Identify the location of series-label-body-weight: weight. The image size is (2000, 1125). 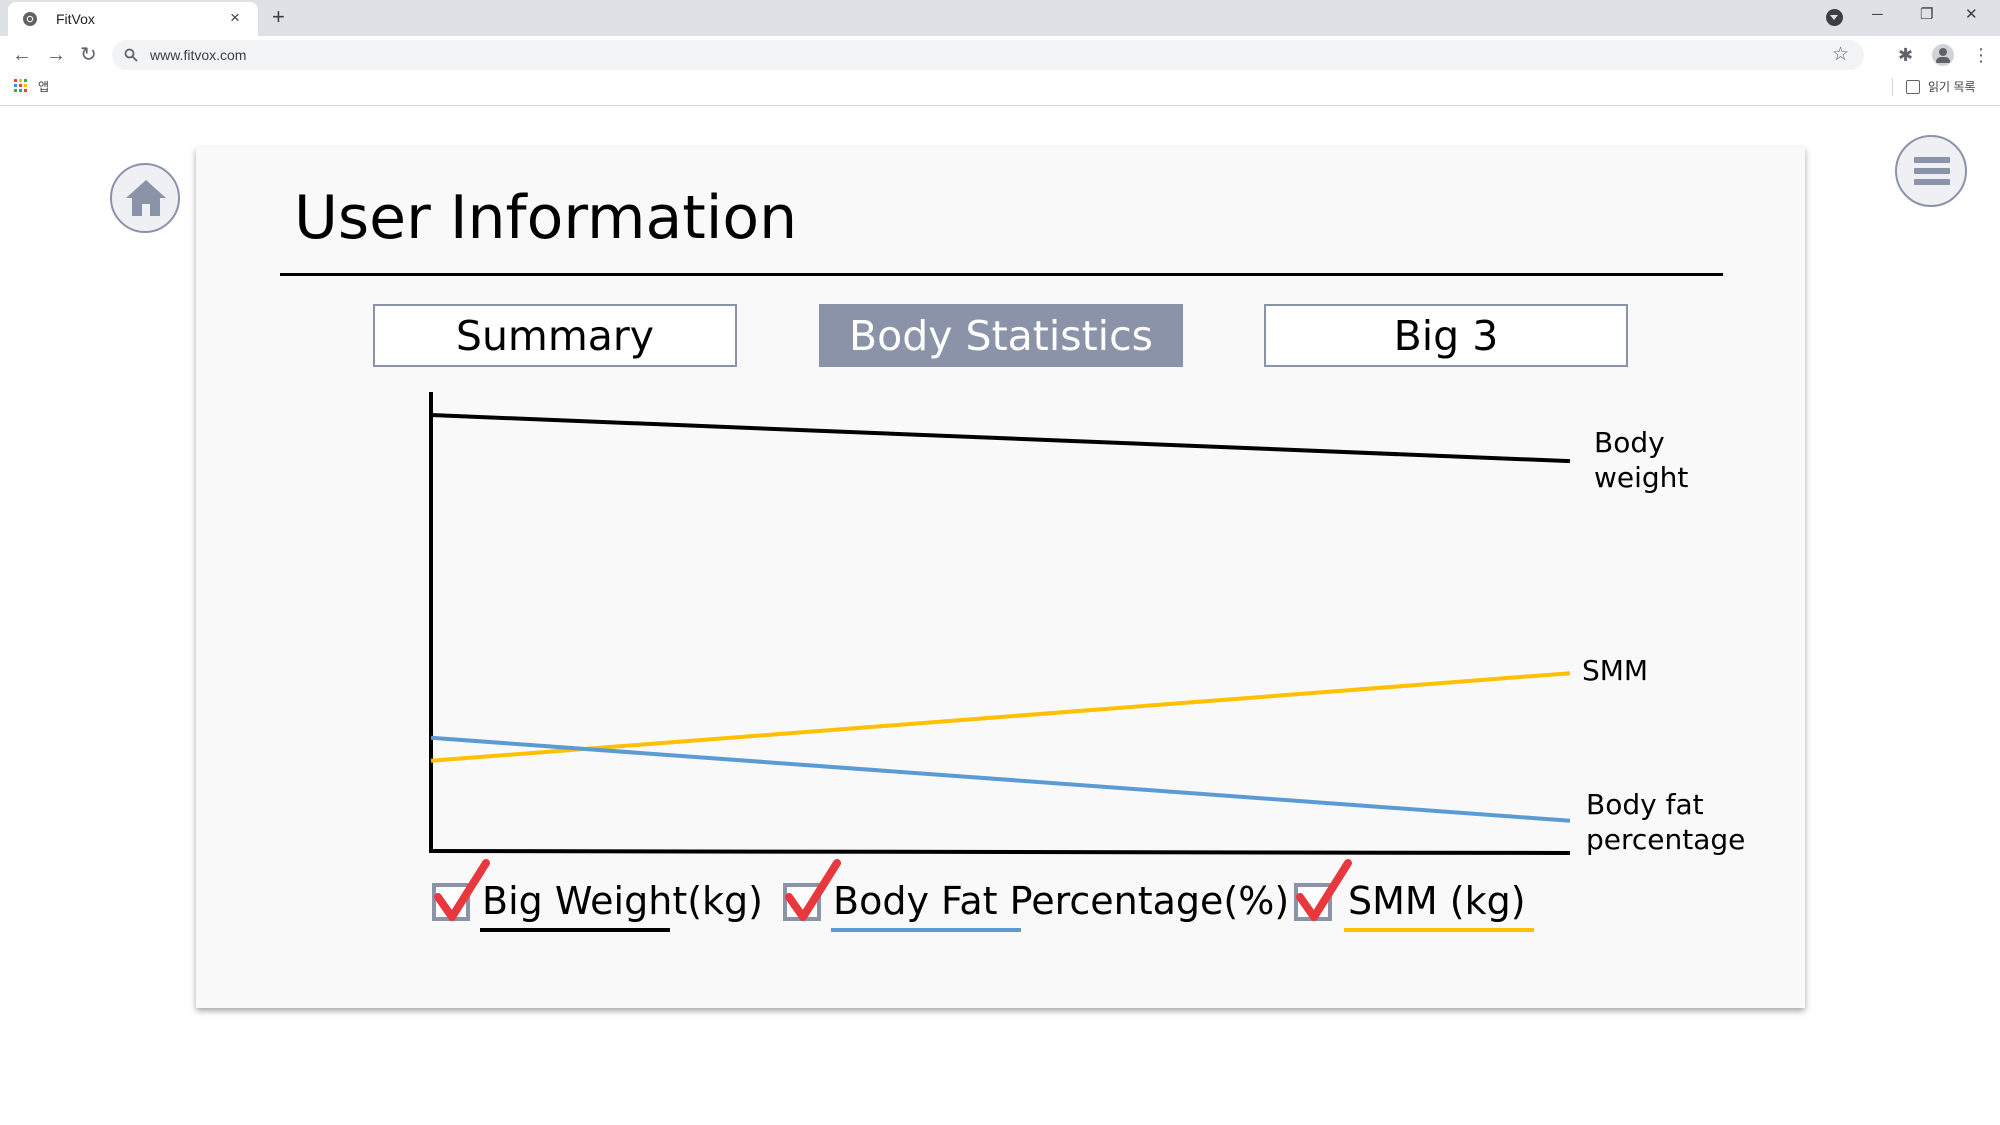
(1641, 477).